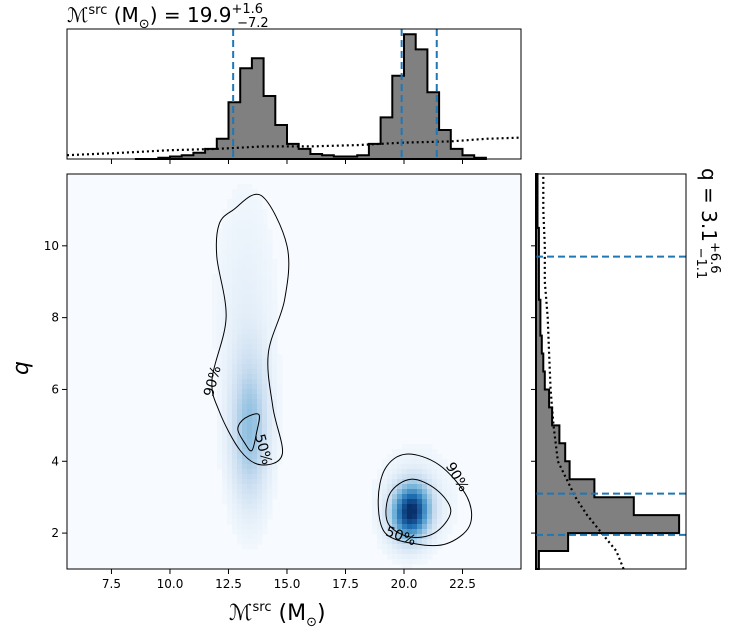 The image size is (735, 636). I want to click on y-axis-ticks: 2 4 6 8 10, so click(55, 389).